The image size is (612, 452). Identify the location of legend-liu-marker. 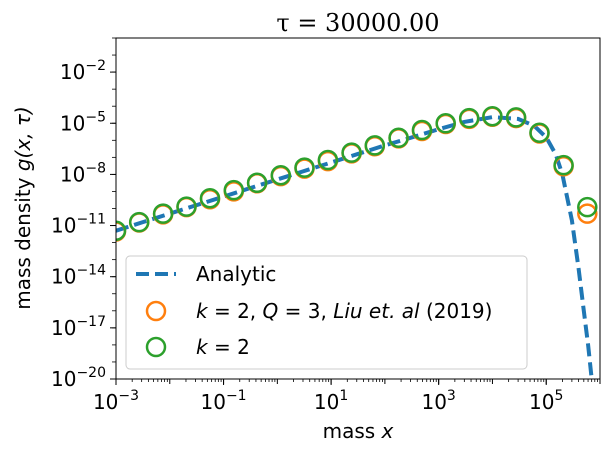
(156, 311).